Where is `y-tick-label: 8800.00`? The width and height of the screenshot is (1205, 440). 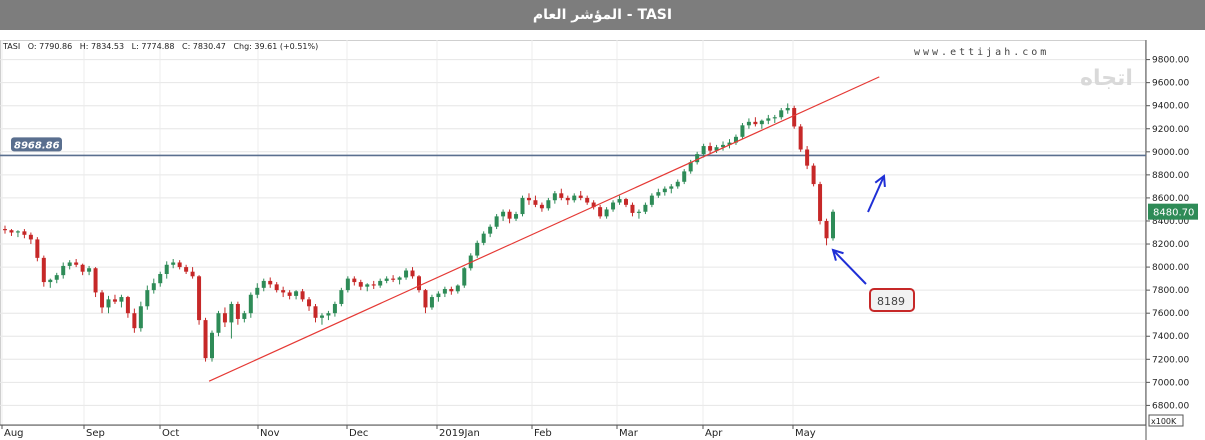
y-tick-label: 8800.00 is located at coordinates (1170, 176).